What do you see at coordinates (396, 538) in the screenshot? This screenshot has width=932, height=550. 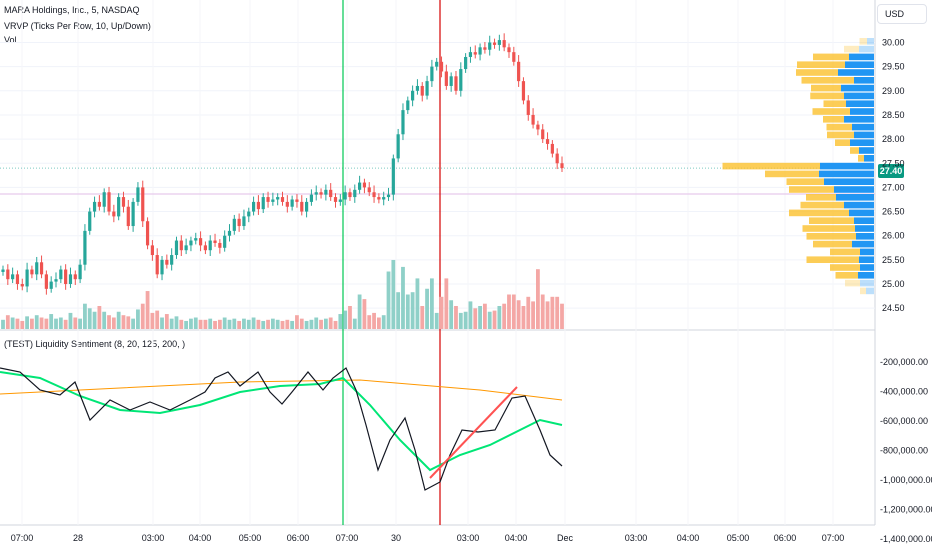 I see `time-axis-label: 30` at bounding box center [396, 538].